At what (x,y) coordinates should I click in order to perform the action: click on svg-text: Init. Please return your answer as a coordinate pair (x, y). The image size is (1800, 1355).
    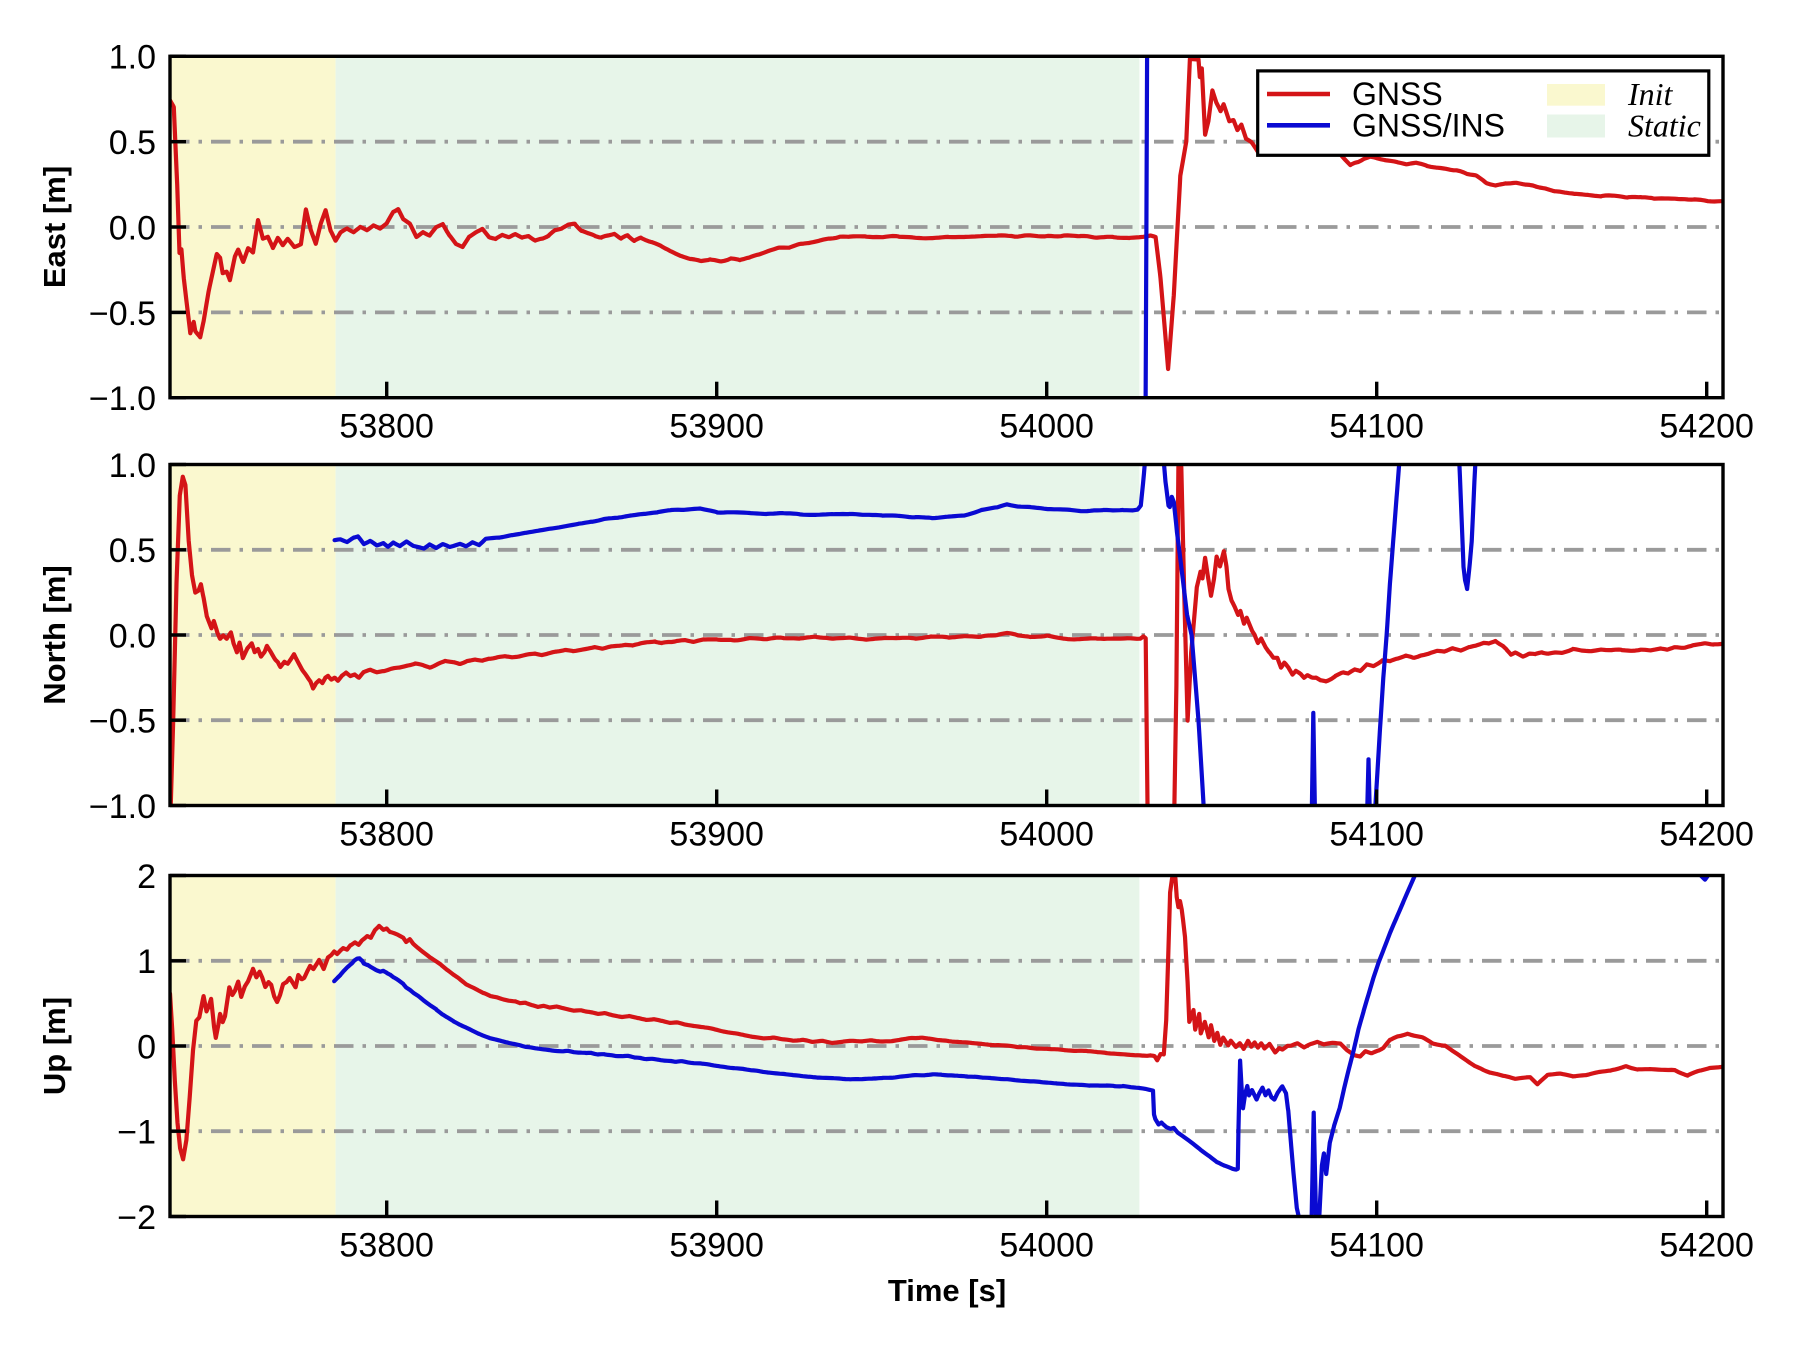
    Looking at the image, I should click on (1650, 94).